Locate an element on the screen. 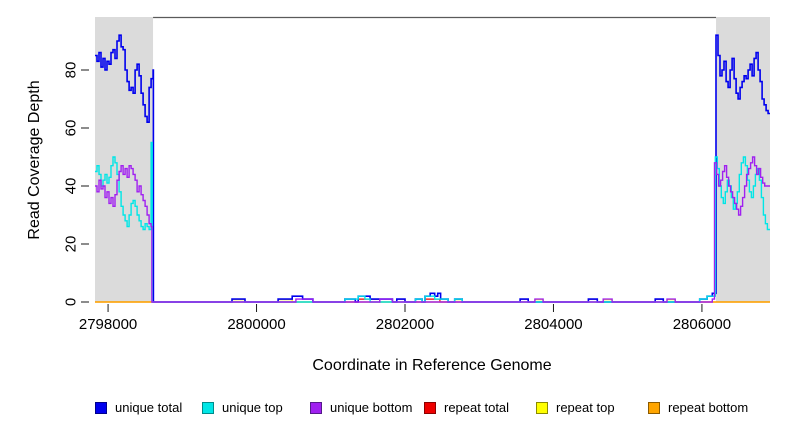 This screenshot has height=432, width=792. y-tick-label: 0 is located at coordinates (70, 302).